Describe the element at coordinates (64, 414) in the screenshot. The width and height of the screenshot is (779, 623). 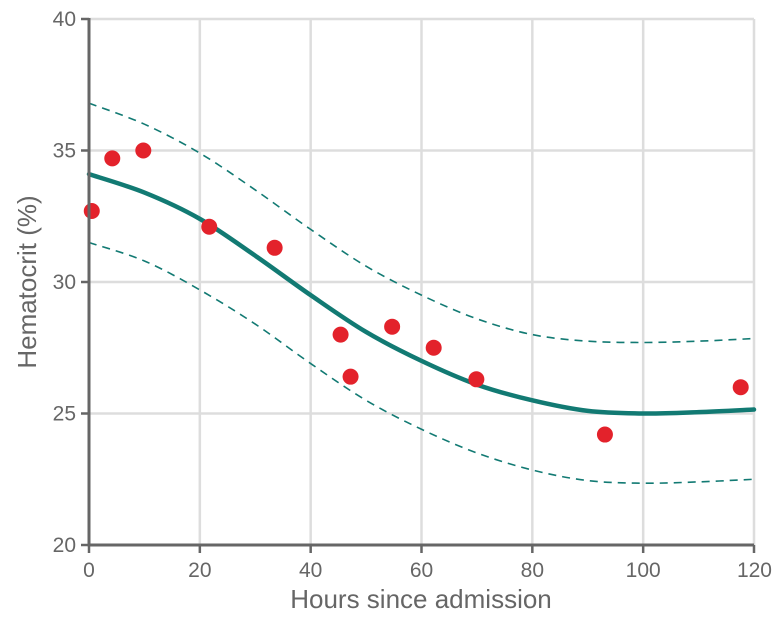
I see `y-tick-label: 25` at that location.